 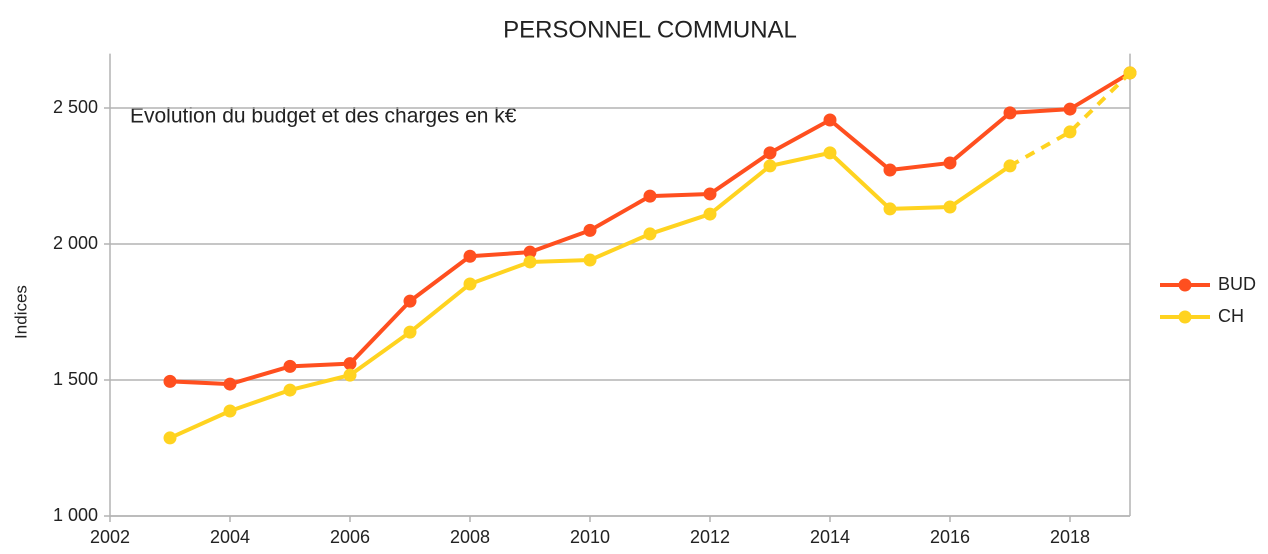 What do you see at coordinates (1231, 316) in the screenshot?
I see `legend-label: CH` at bounding box center [1231, 316].